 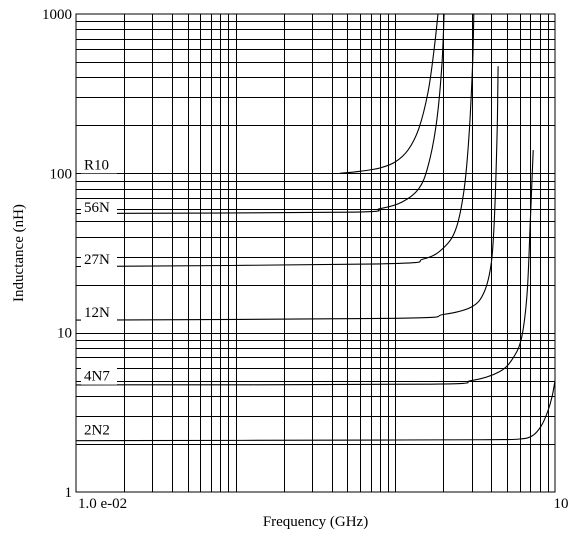 What do you see at coordinates (96, 165) in the screenshot?
I see `series-label-r10: R10` at bounding box center [96, 165].